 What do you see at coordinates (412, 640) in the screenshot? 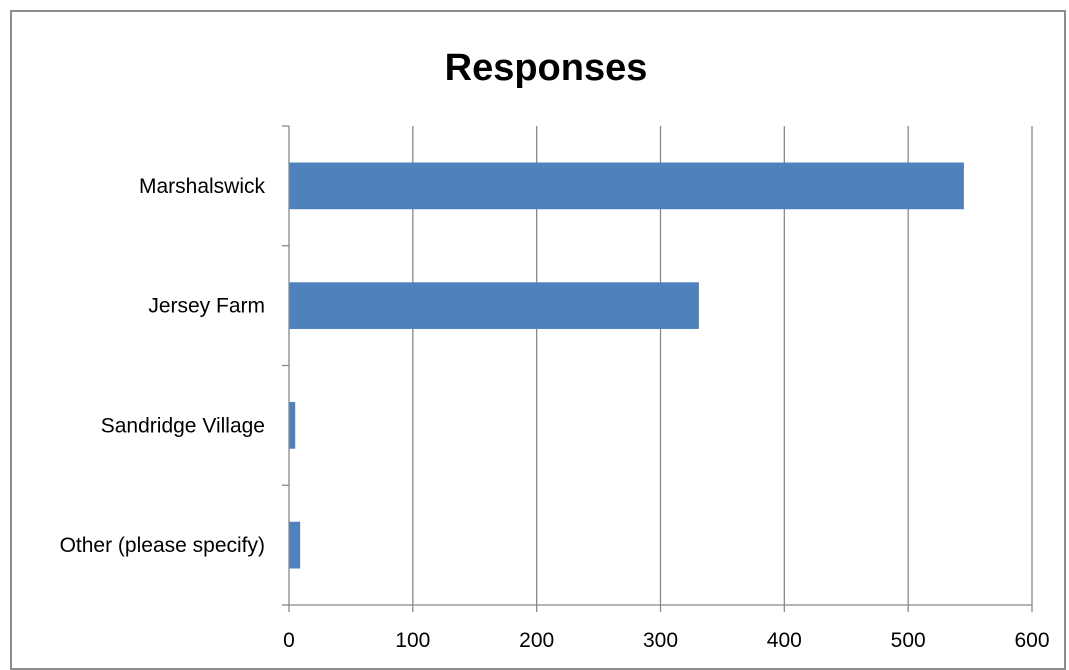
I see `x-tick-label-100: 100` at bounding box center [412, 640].